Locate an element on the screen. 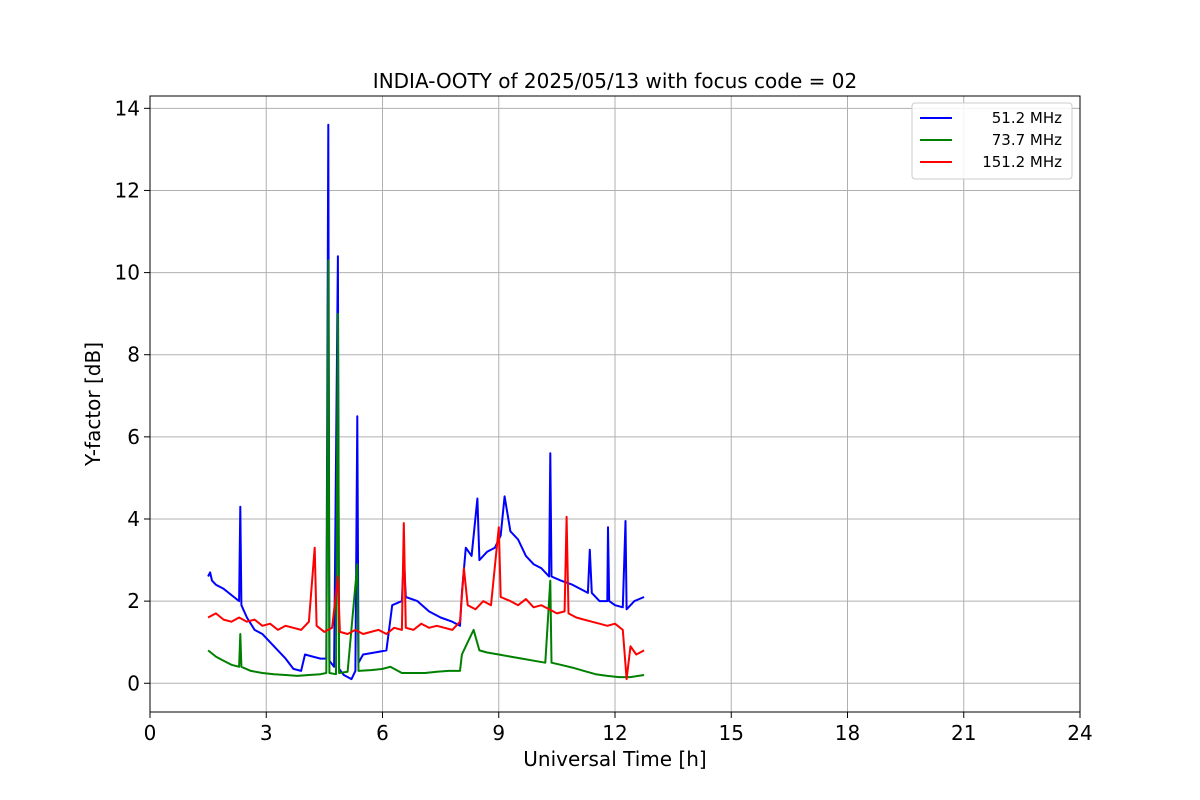  legend-entry: 51.2 MHz is located at coordinates (1027, 118).